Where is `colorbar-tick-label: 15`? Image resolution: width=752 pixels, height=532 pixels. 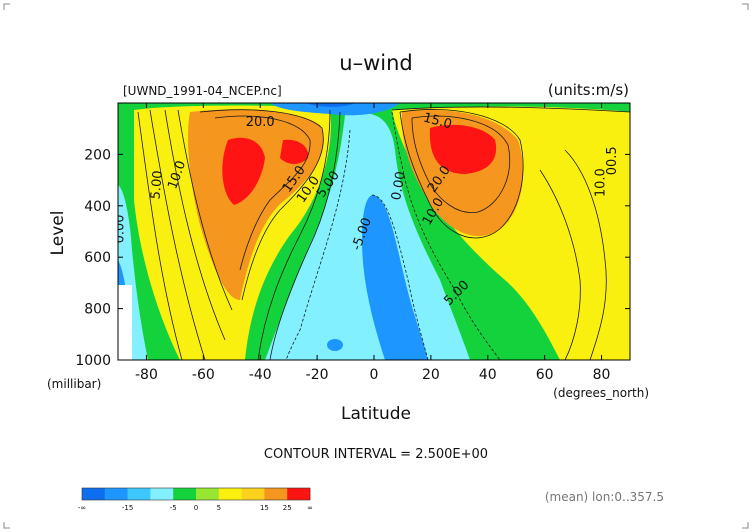 colorbar-tick-label: 15 is located at coordinates (264, 508).